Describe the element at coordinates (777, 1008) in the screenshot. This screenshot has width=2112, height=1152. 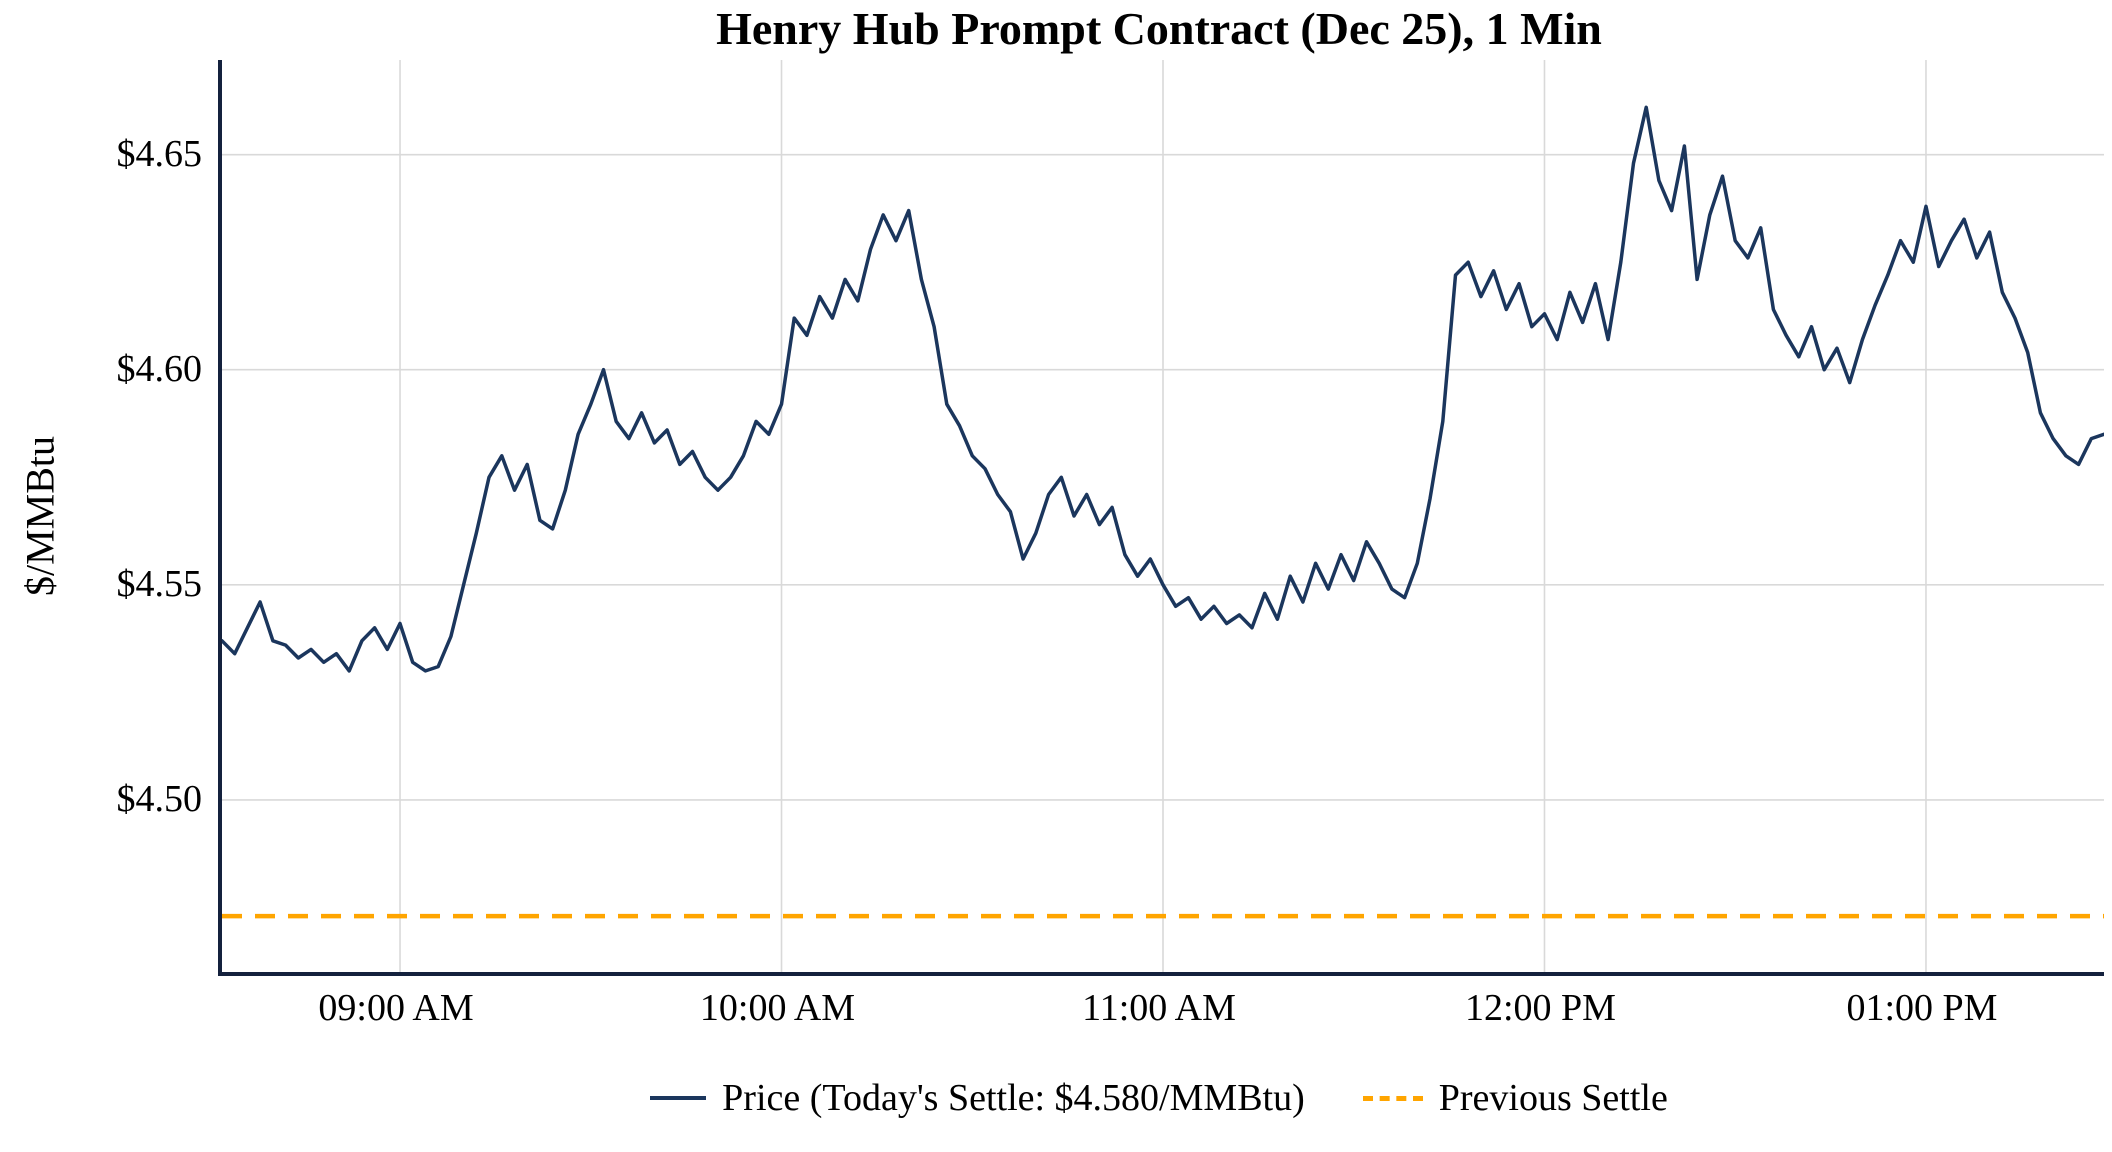
I see `x-tick-label: 10:00 AM` at that location.